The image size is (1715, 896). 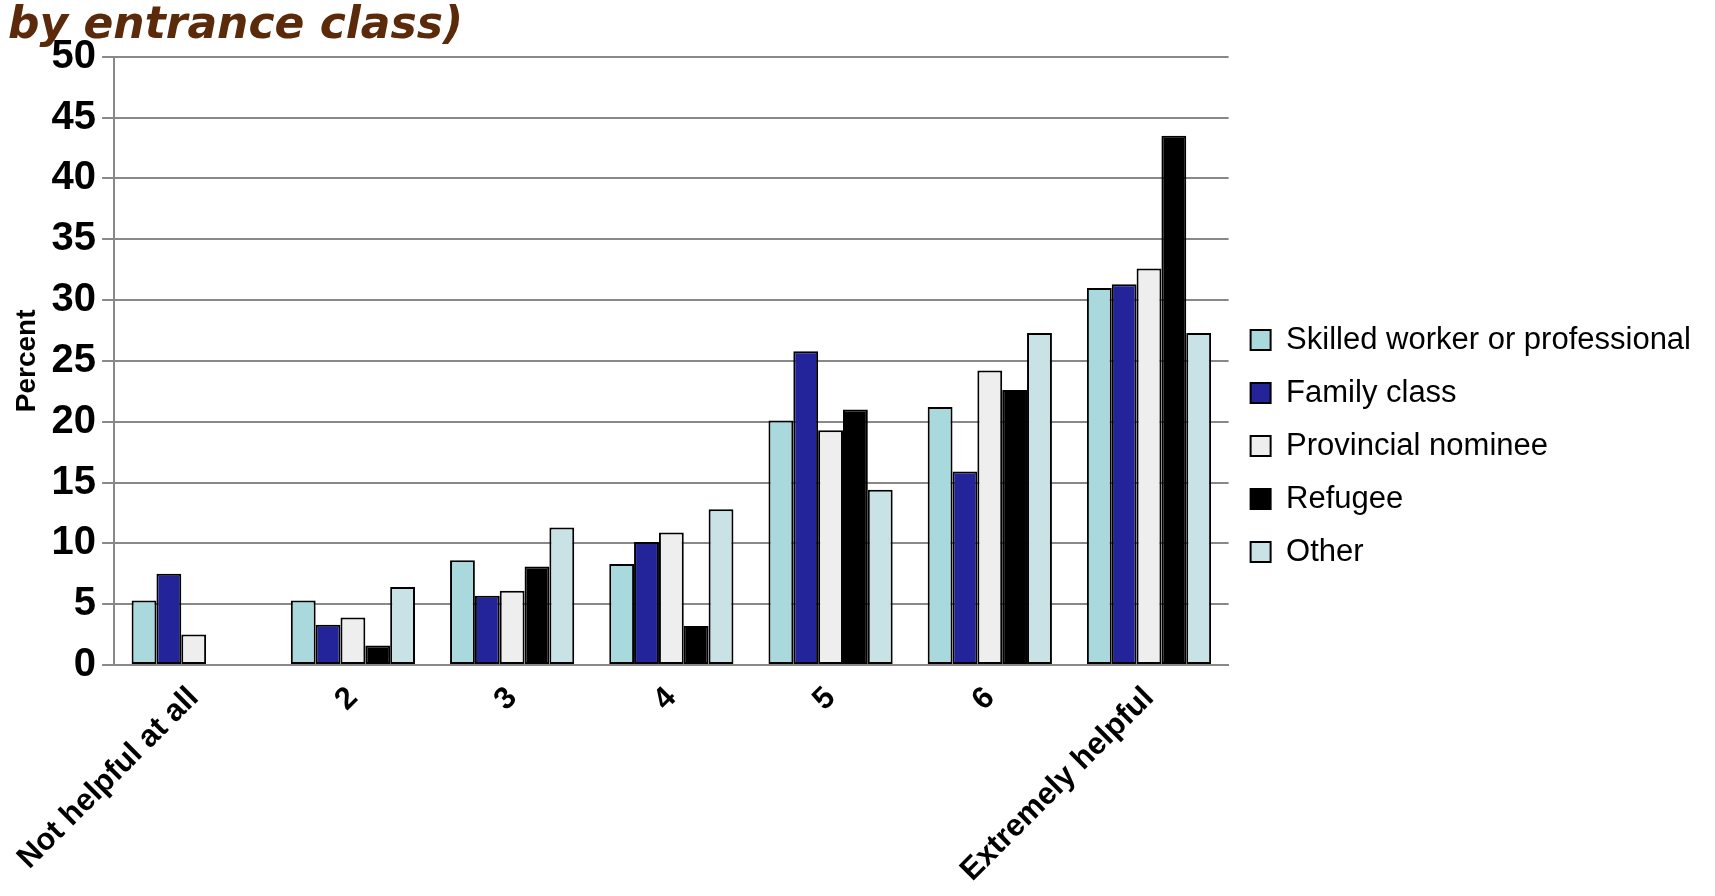 I want to click on legend-label: Refugee, so click(x=1345, y=497).